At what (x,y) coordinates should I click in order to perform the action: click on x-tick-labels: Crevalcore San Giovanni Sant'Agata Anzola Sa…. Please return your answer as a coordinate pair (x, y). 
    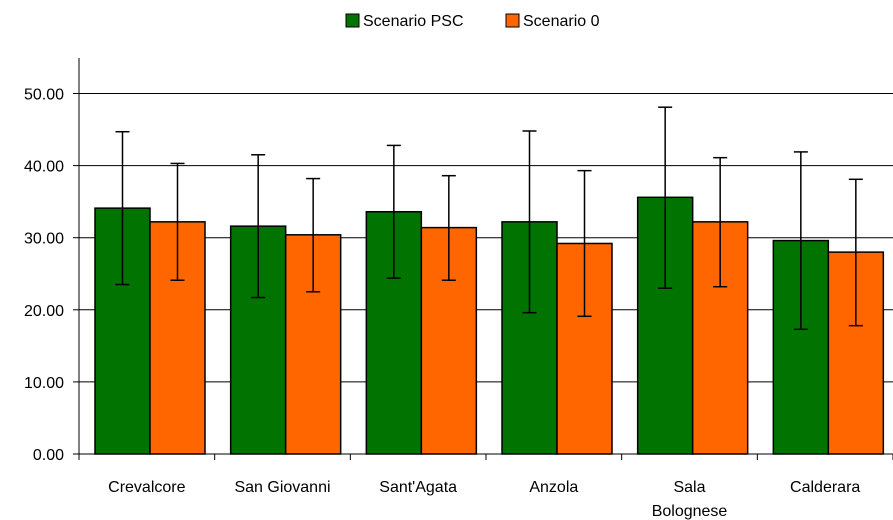
    Looking at the image, I should click on (484, 499).